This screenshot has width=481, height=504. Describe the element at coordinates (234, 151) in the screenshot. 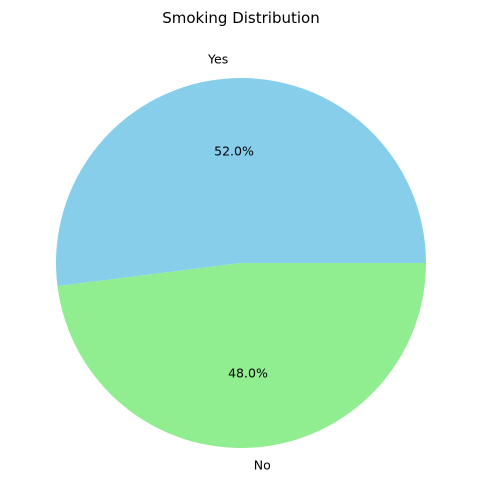

I see `percent-label-yes: 52.0%` at that location.